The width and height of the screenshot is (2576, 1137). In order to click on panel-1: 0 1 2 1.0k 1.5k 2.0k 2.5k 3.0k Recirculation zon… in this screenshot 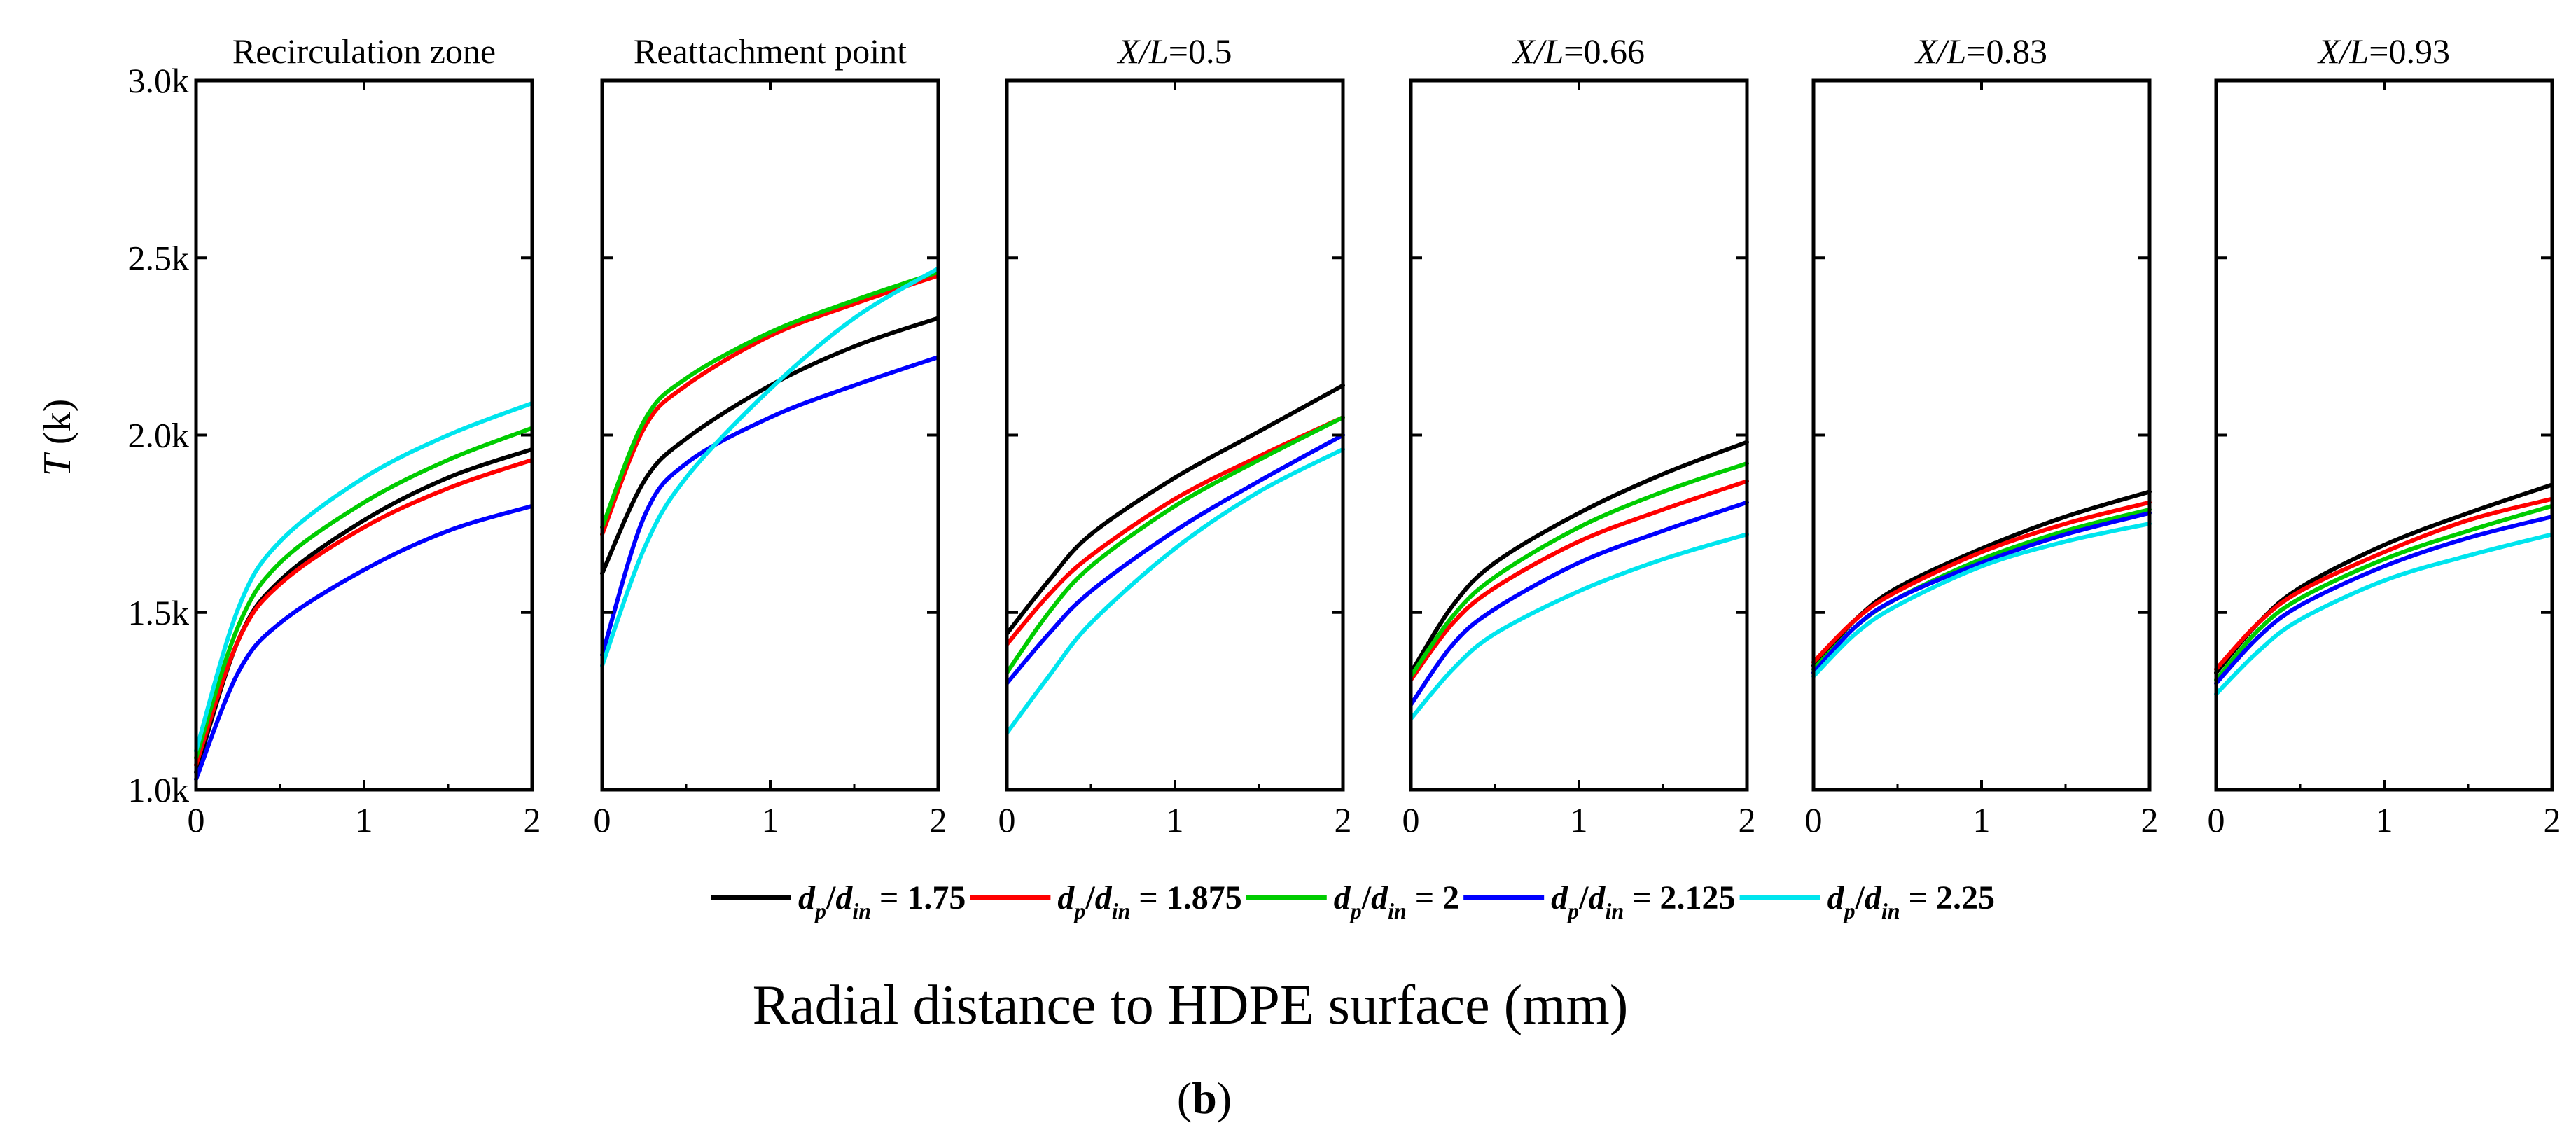, I will do `click(334, 435)`.